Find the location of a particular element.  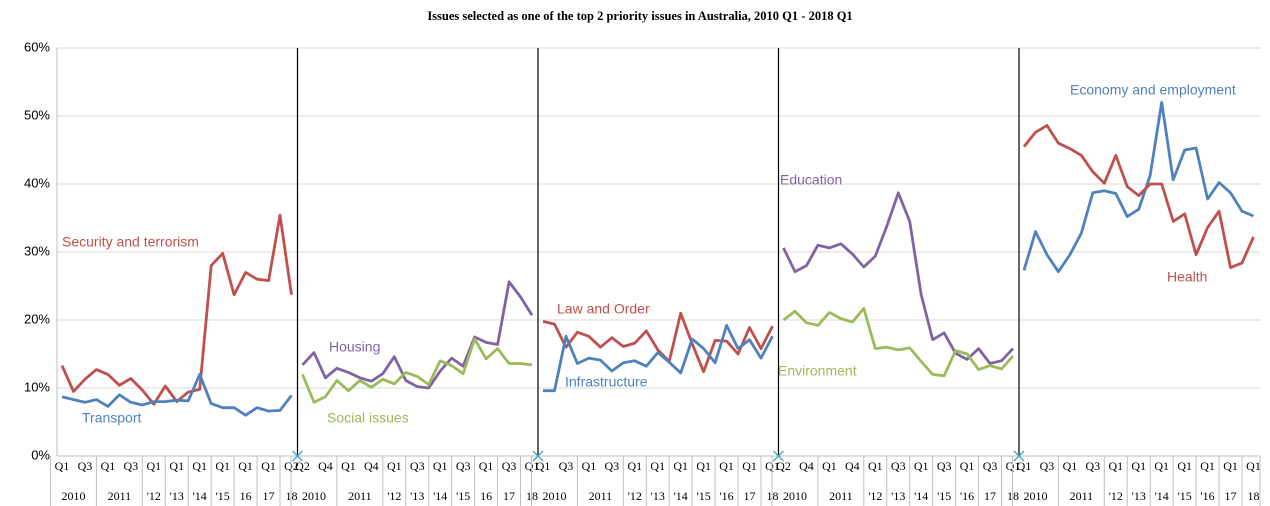

year-label: 18 is located at coordinates (1254, 496).